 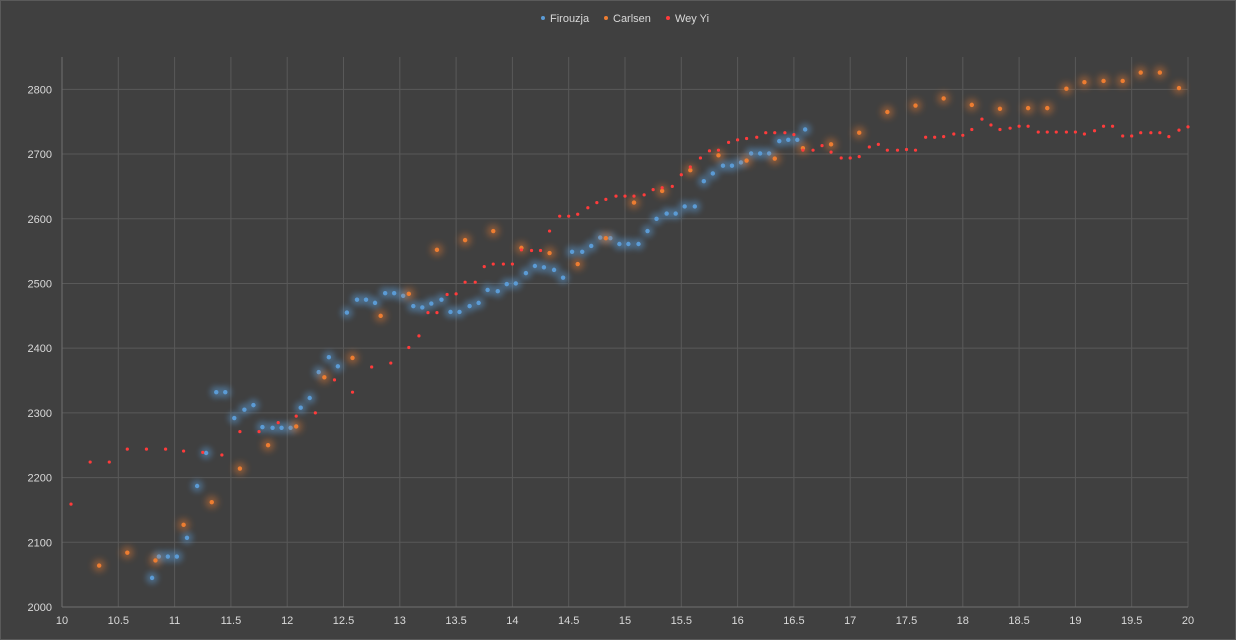 What do you see at coordinates (40, 608) in the screenshot?
I see `y-tick-label: 2000` at bounding box center [40, 608].